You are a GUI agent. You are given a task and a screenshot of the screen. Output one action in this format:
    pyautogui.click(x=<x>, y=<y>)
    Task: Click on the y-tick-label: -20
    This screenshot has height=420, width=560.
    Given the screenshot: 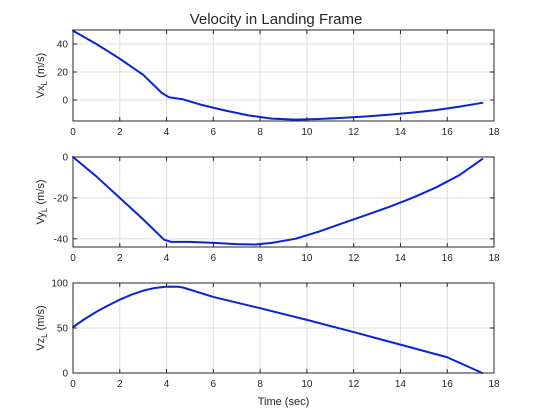 What is the action you would take?
    pyautogui.click(x=61, y=198)
    